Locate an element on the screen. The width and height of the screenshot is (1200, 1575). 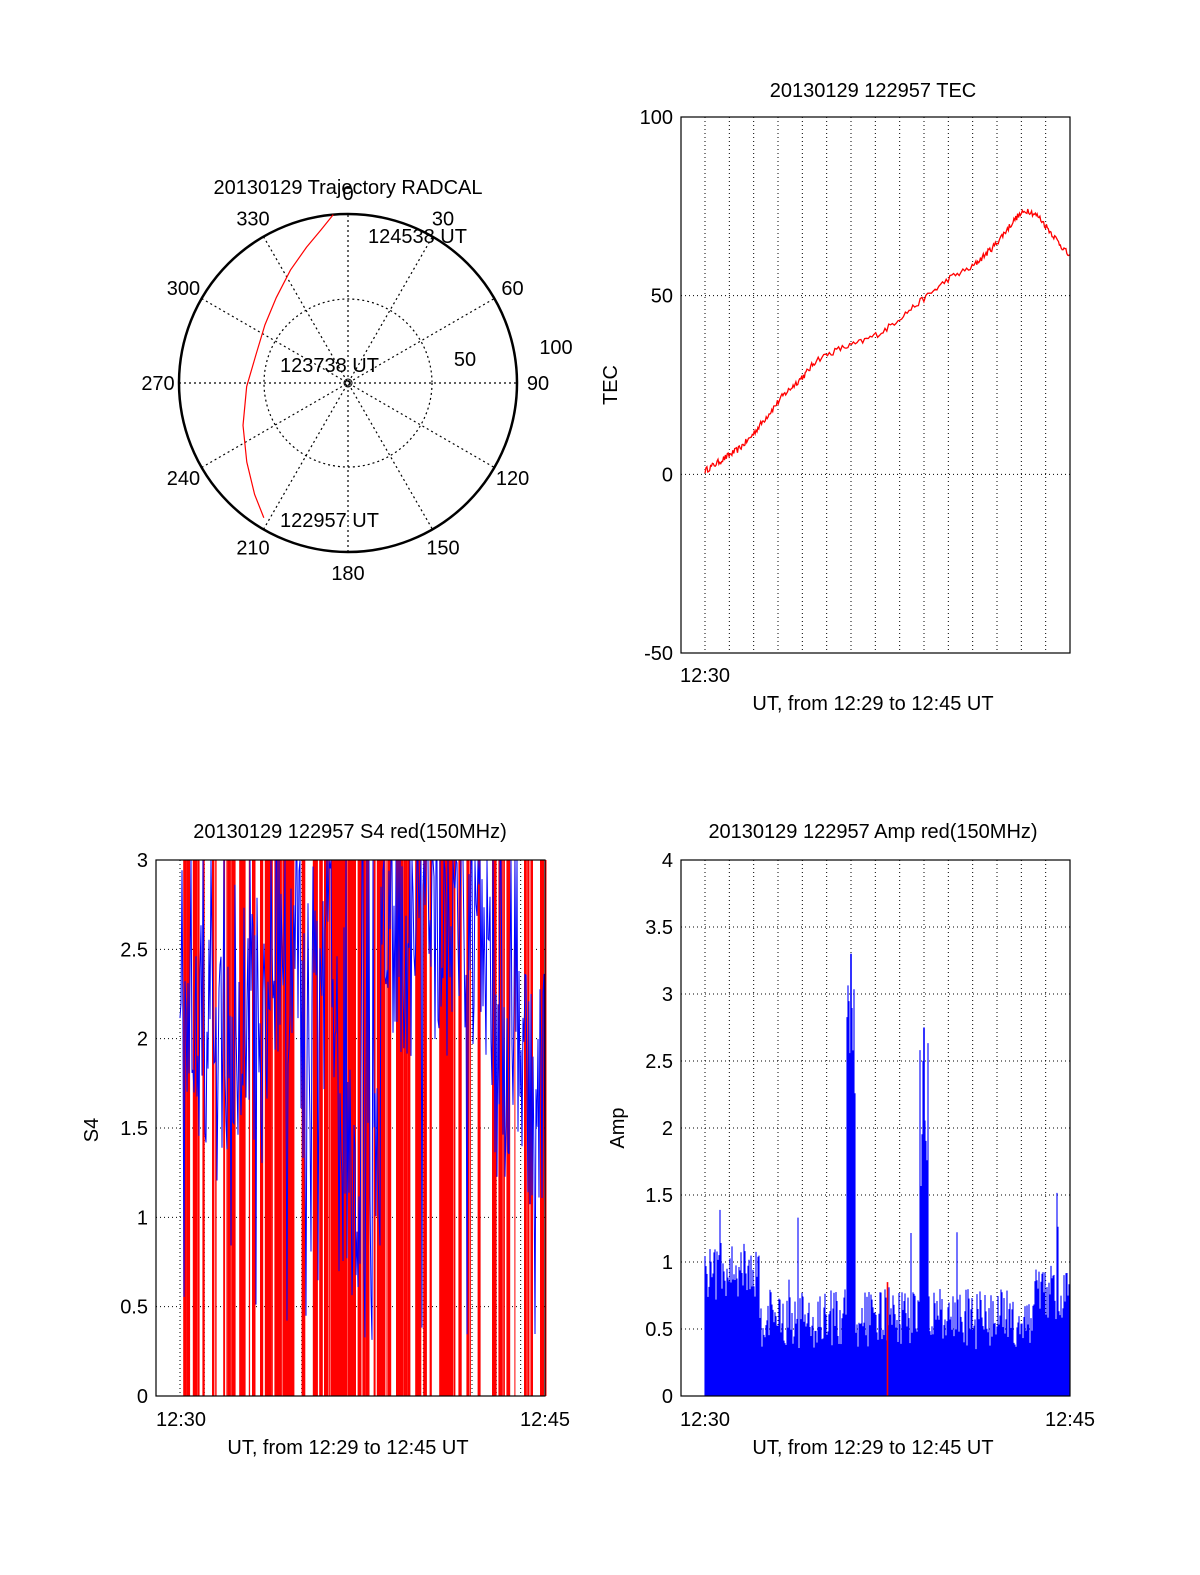
amp-bars is located at coordinates (887, 1174).